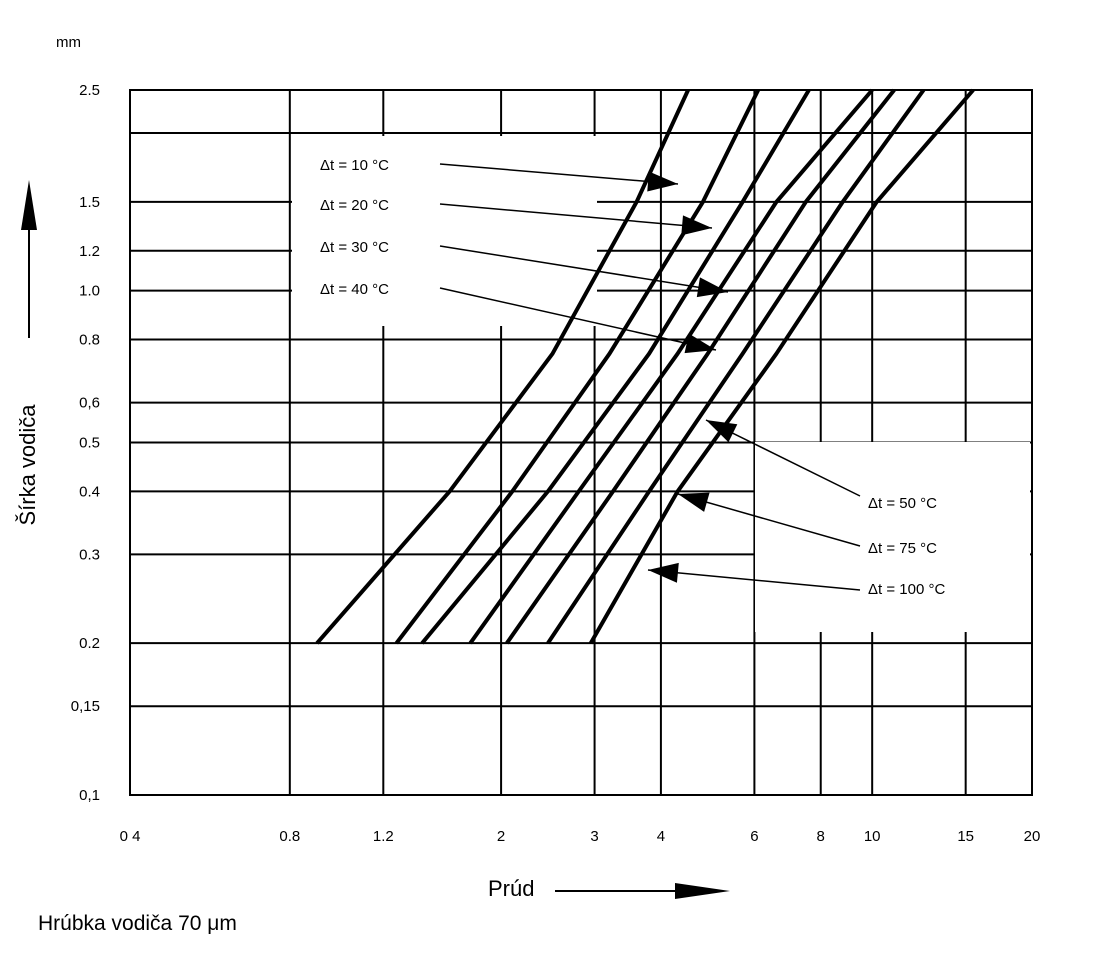  What do you see at coordinates (754, 836) in the screenshot?
I see `x-tick-label: 6` at bounding box center [754, 836].